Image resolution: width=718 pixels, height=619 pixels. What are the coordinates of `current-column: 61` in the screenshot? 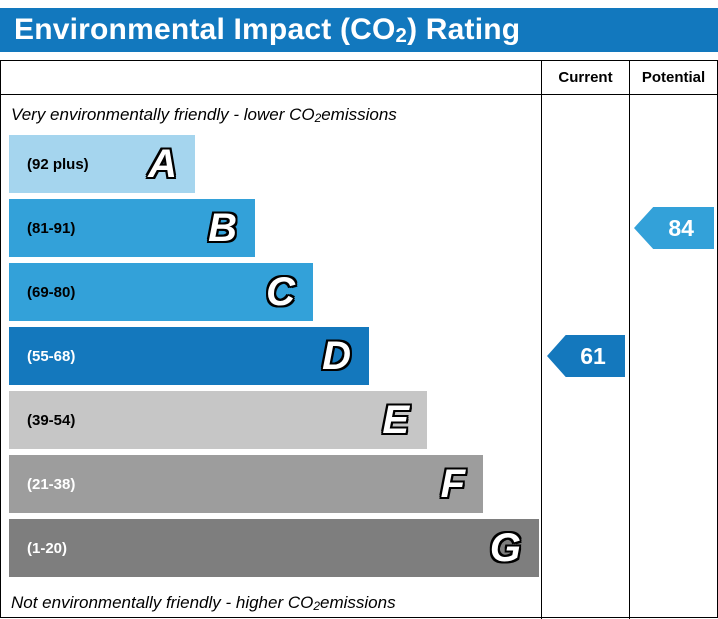 It's located at (585, 357).